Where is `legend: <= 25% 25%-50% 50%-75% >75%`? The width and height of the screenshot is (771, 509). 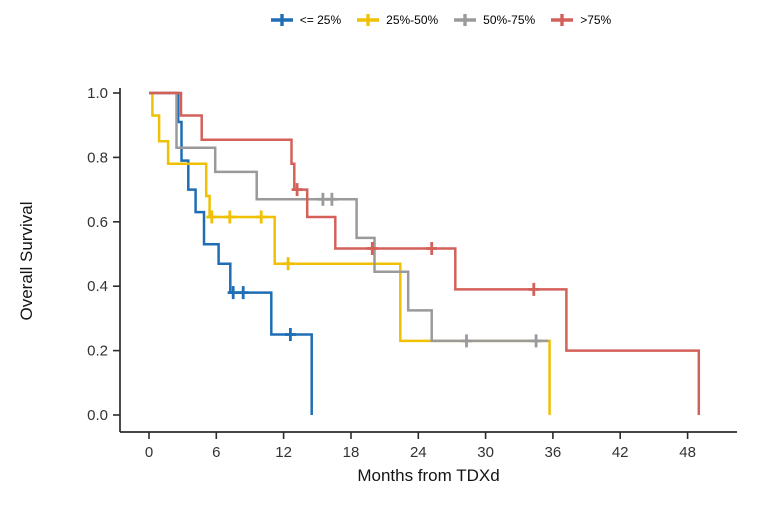 legend: <= 25% 25%-50% 50%-75% >75% is located at coordinates (413, 20).